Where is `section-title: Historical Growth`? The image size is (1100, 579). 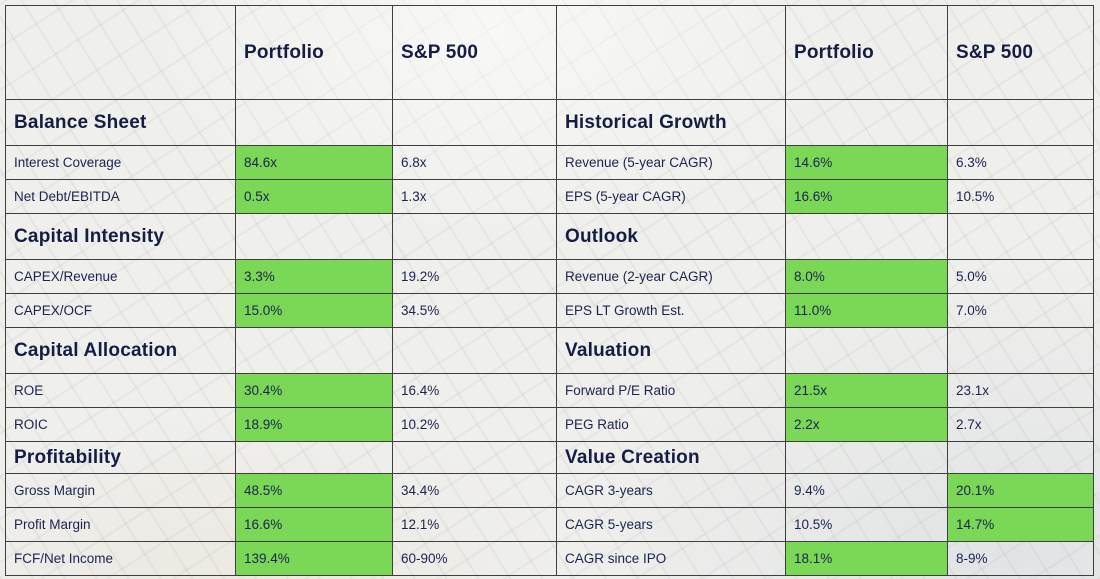 section-title: Historical Growth is located at coordinates (671, 122).